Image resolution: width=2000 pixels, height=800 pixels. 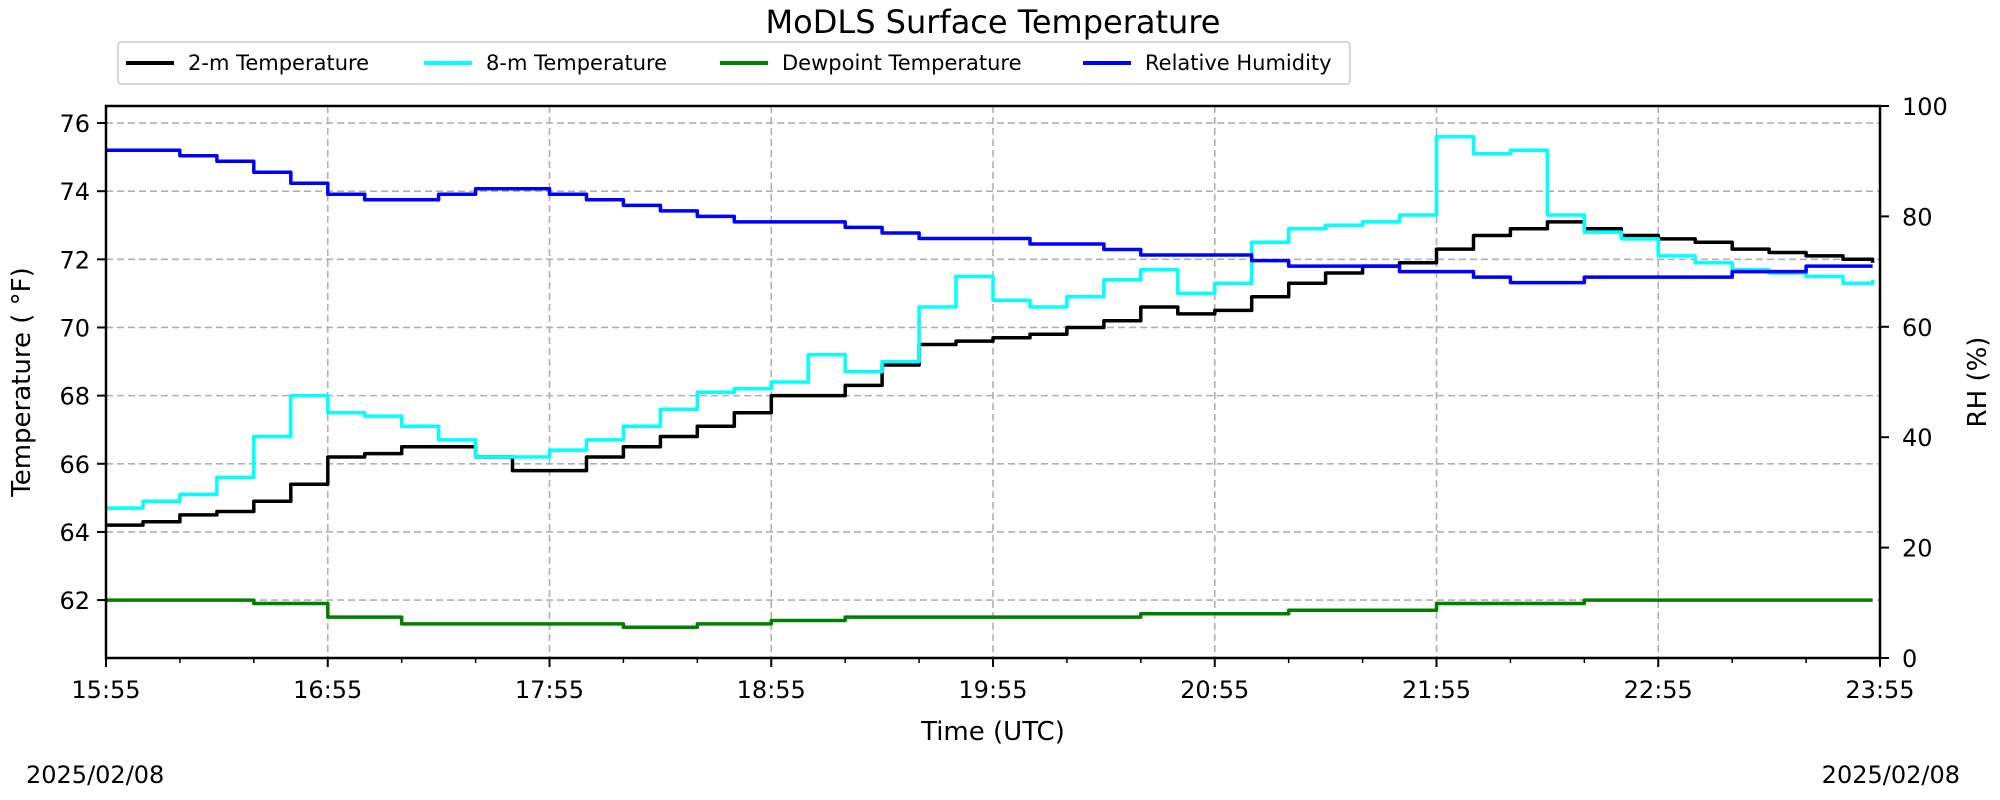 I want to click on y-axis-left: 62 64 66 68 70 72 74 76, so click(x=82, y=362).